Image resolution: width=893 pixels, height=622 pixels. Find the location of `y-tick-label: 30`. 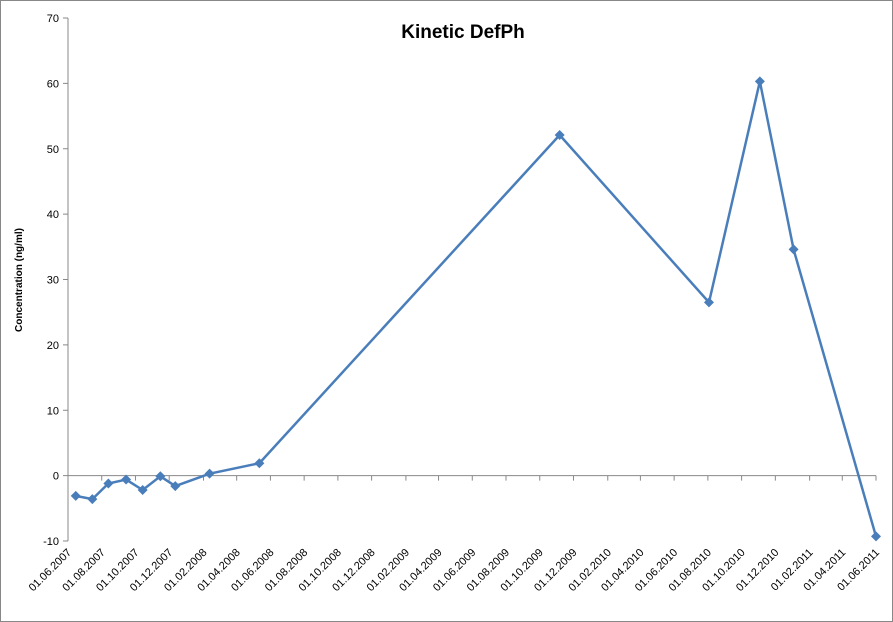

y-tick-label: 30 is located at coordinates (53, 281).